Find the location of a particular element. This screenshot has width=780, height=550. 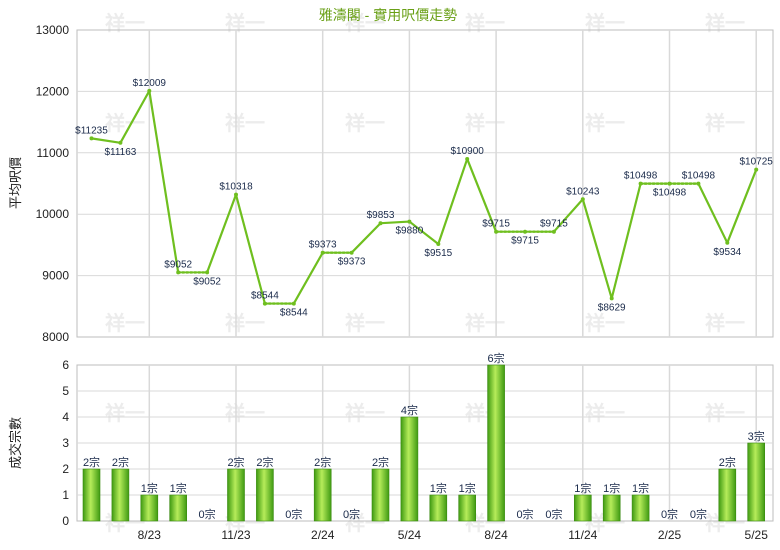

x-tick-label: 8/23 is located at coordinates (150, 535).